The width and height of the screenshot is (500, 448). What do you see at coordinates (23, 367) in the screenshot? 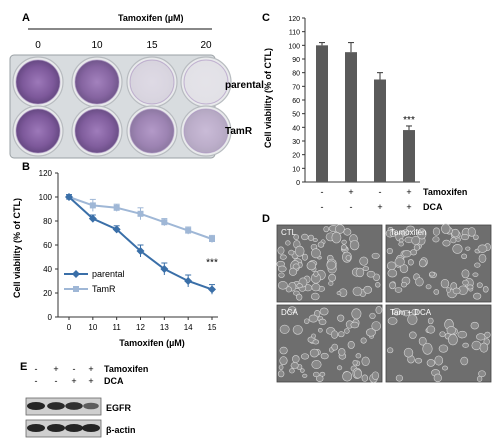
I see `panel-e-letter: E` at bounding box center [23, 367].